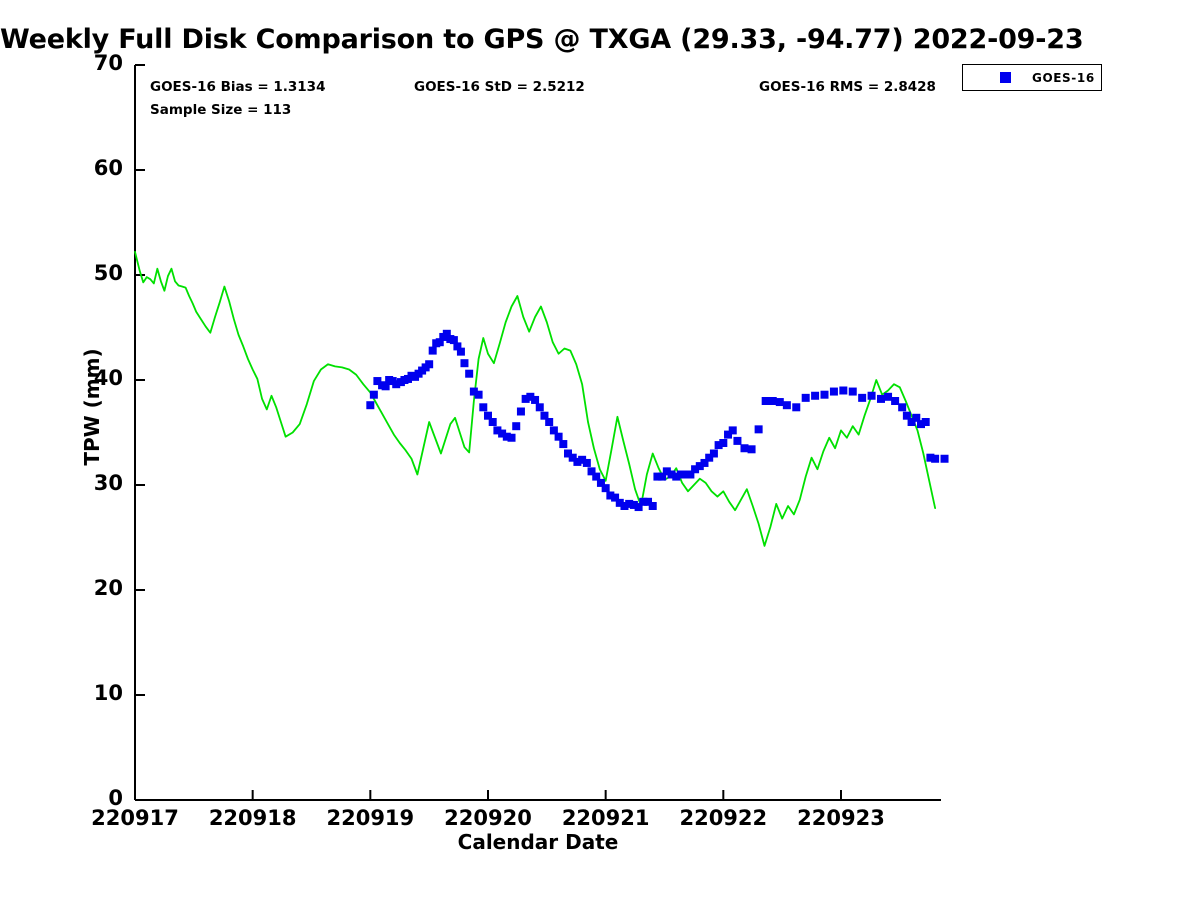 The width and height of the screenshot is (1200, 900). I want to click on x-tick-label: 220917, so click(135, 818).